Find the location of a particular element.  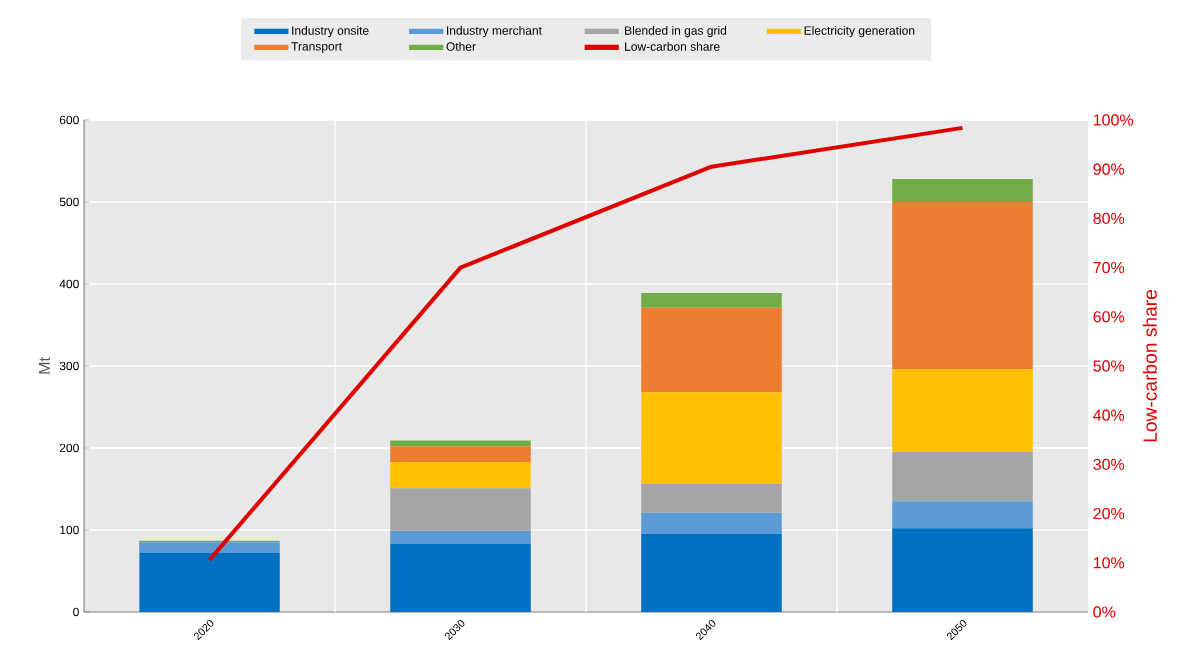

y-tick-label: 300 is located at coordinates (69, 366).